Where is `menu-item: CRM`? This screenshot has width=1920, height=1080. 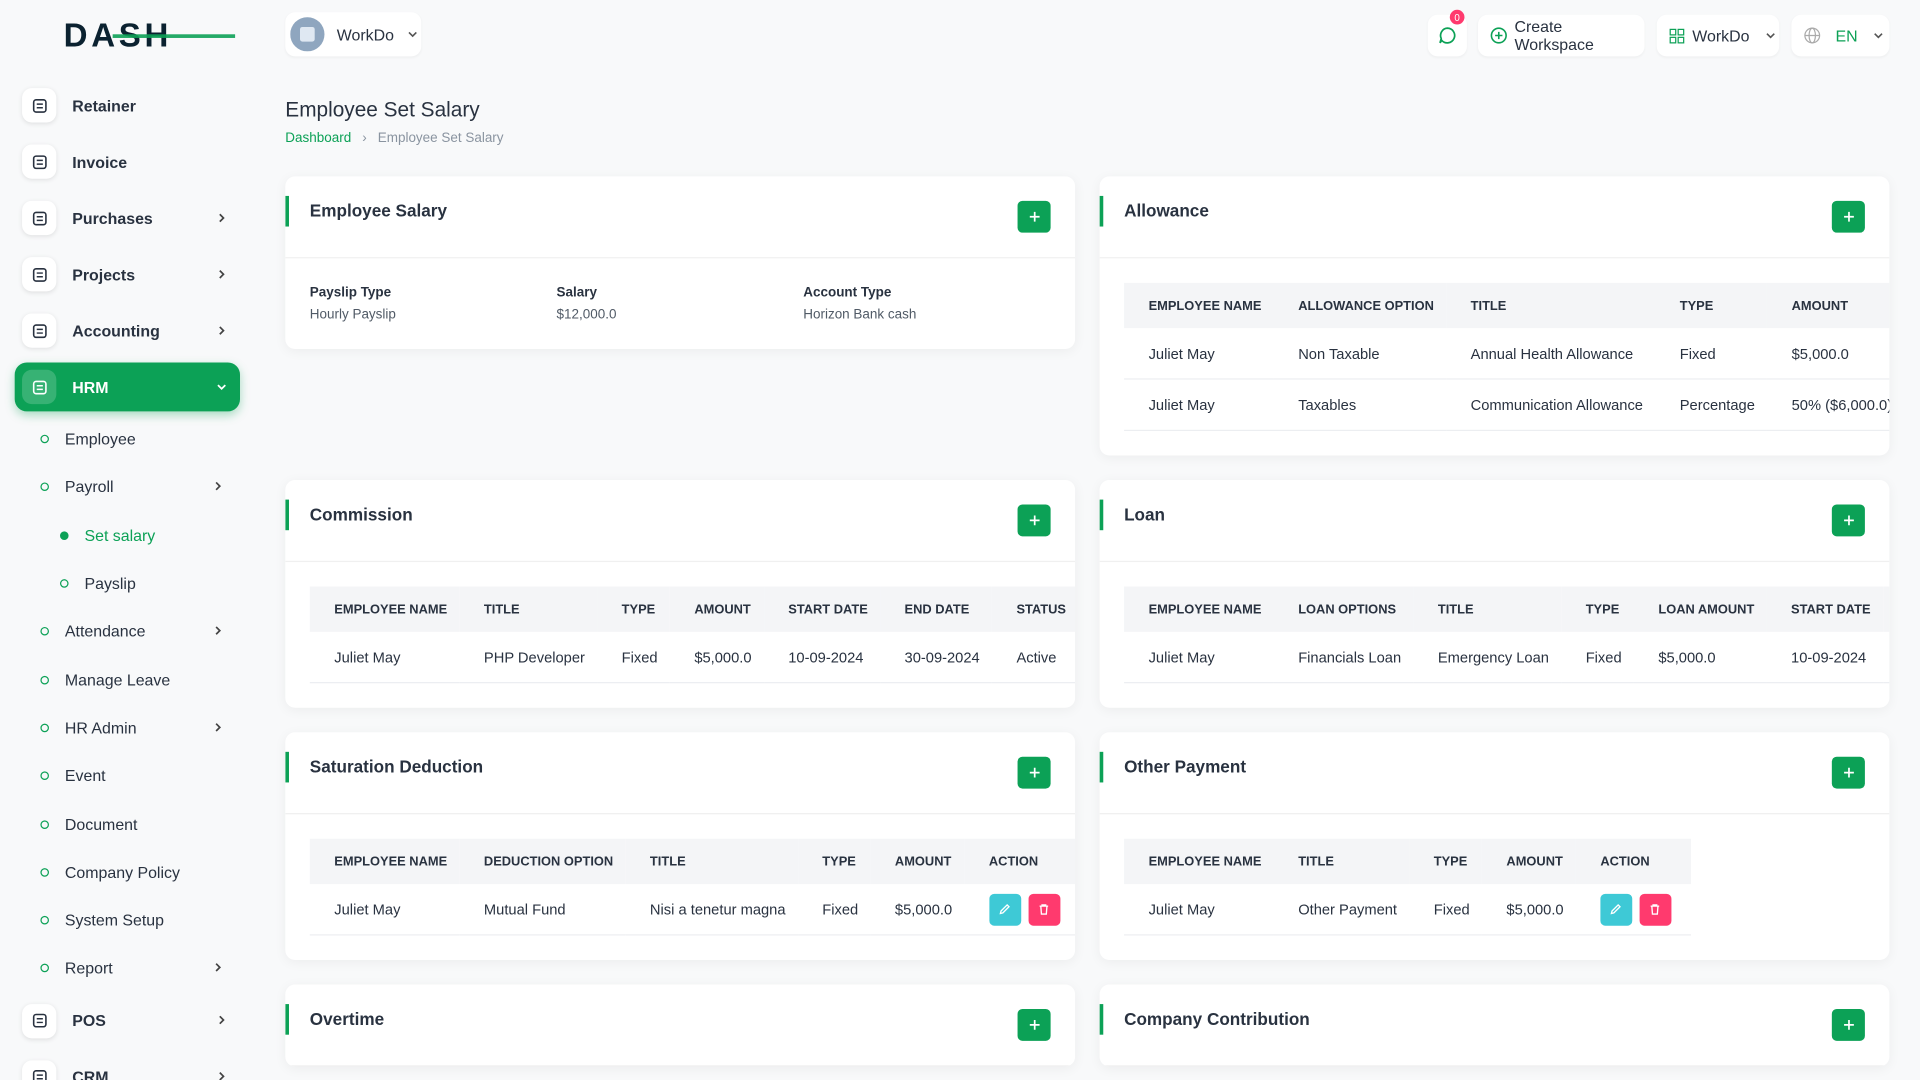 menu-item: CRM is located at coordinates (128, 1064).